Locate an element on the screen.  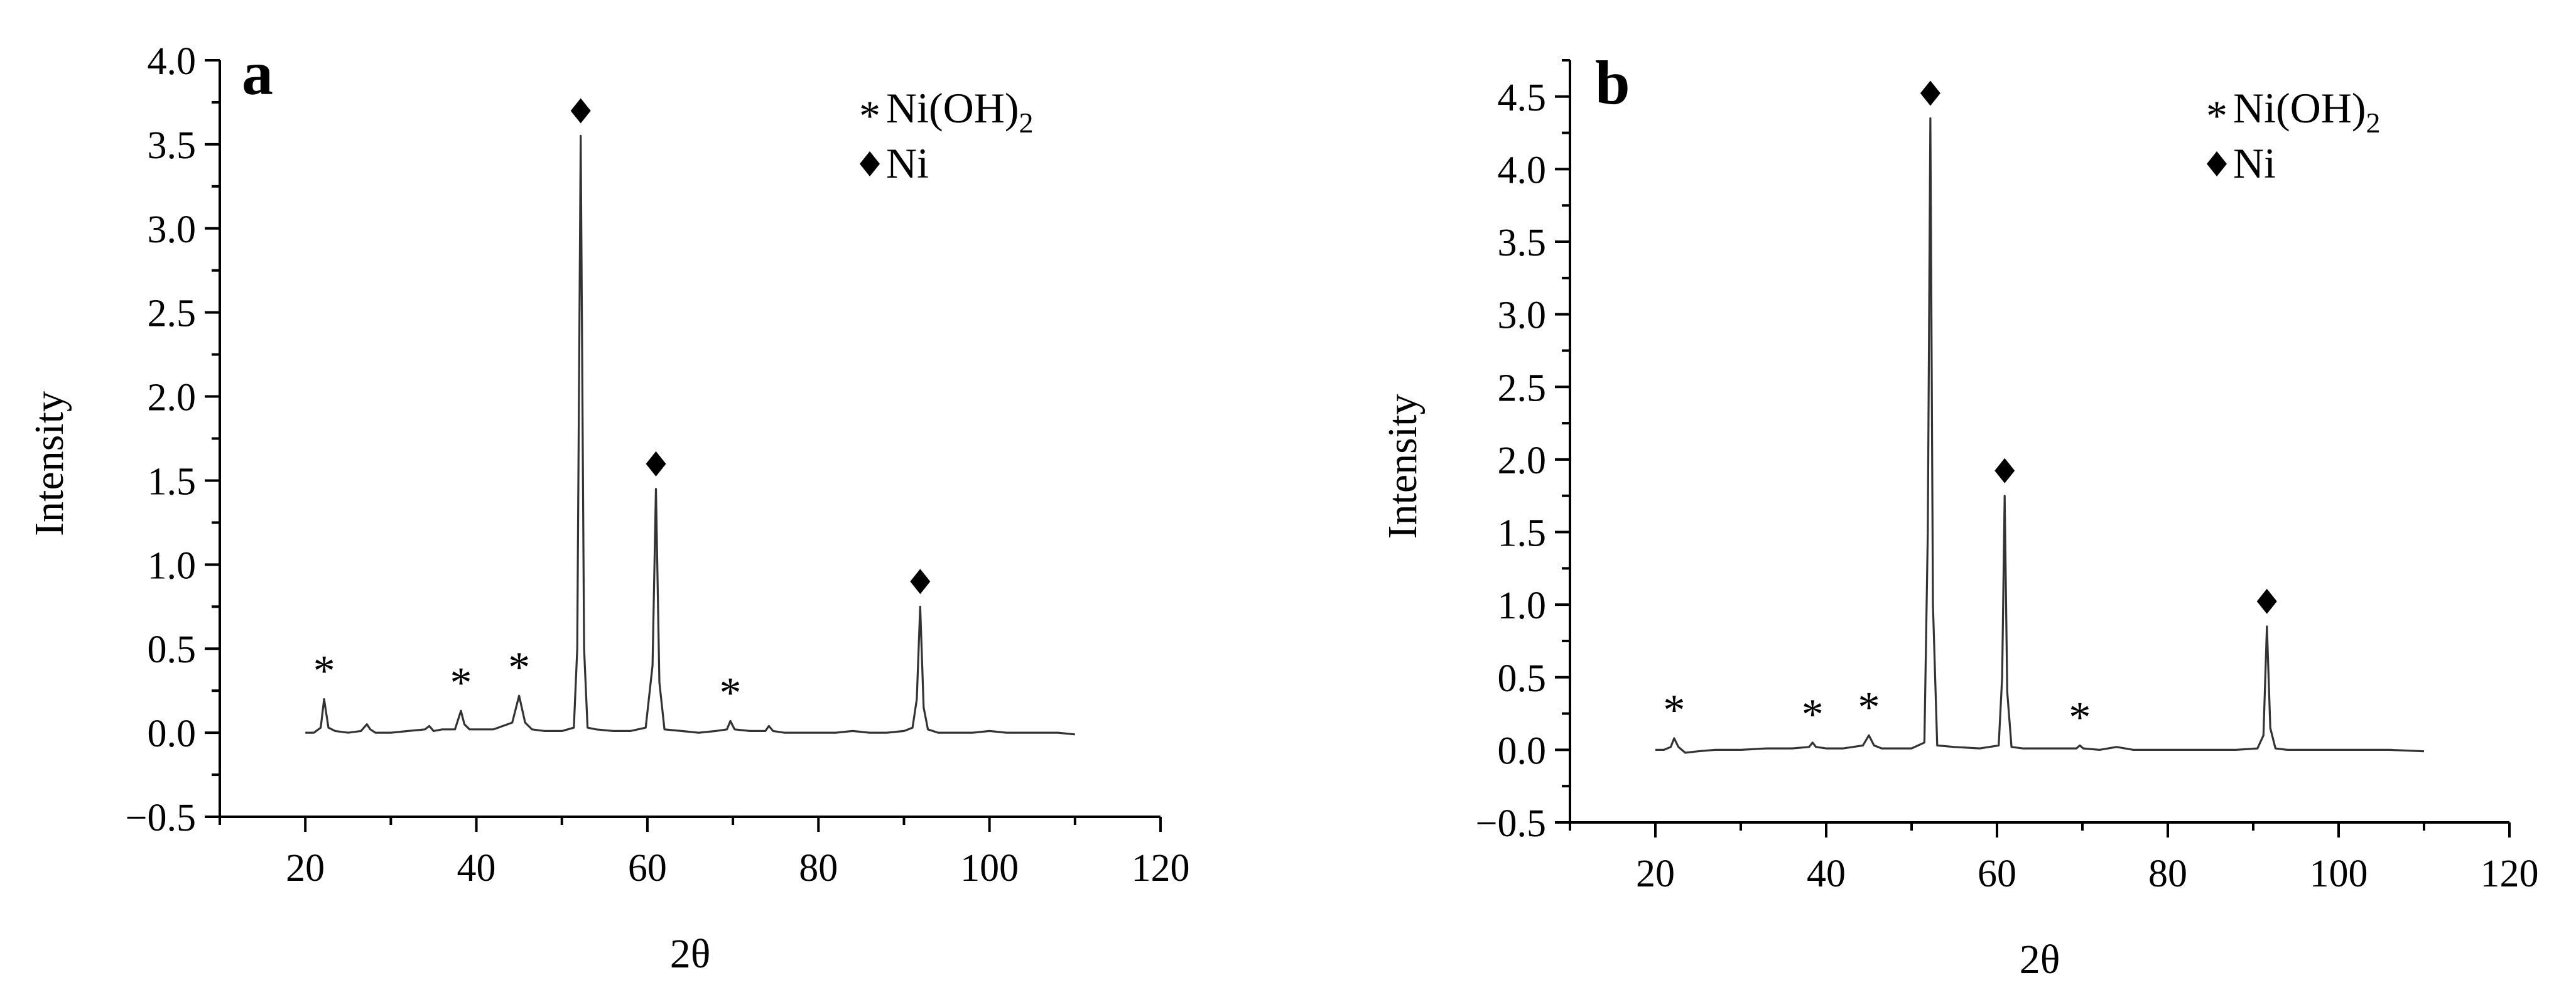
panel-label: b is located at coordinates (1612, 82).